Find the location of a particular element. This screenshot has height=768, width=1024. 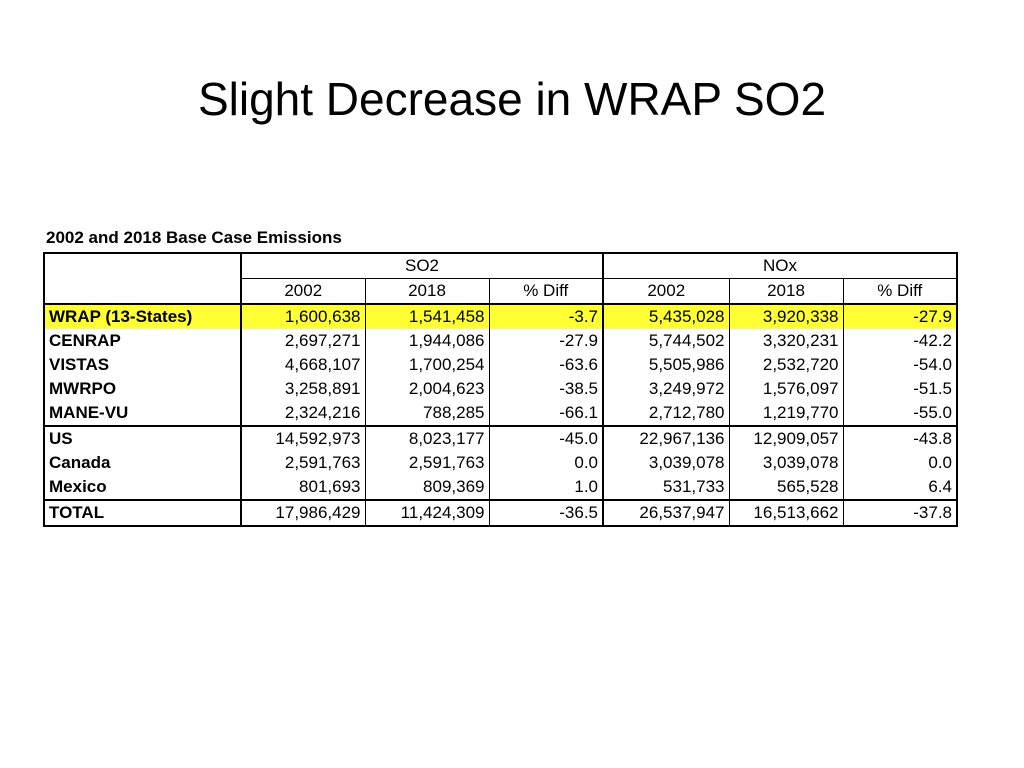

row-label: TOTAL is located at coordinates (142, 513).